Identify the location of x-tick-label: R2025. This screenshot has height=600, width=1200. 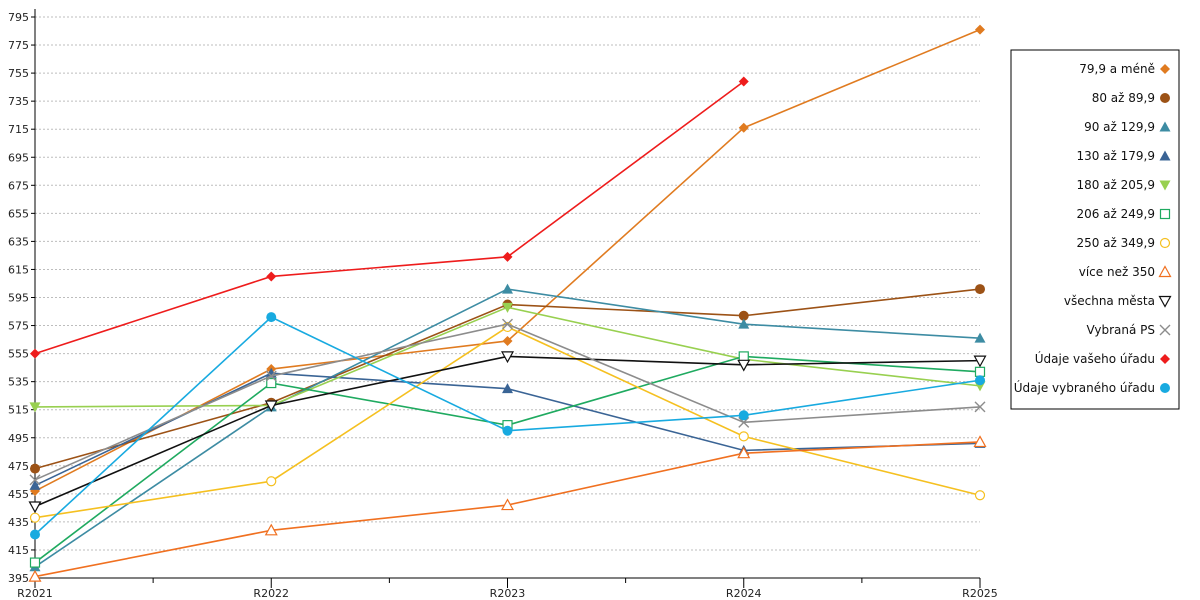
(980, 593).